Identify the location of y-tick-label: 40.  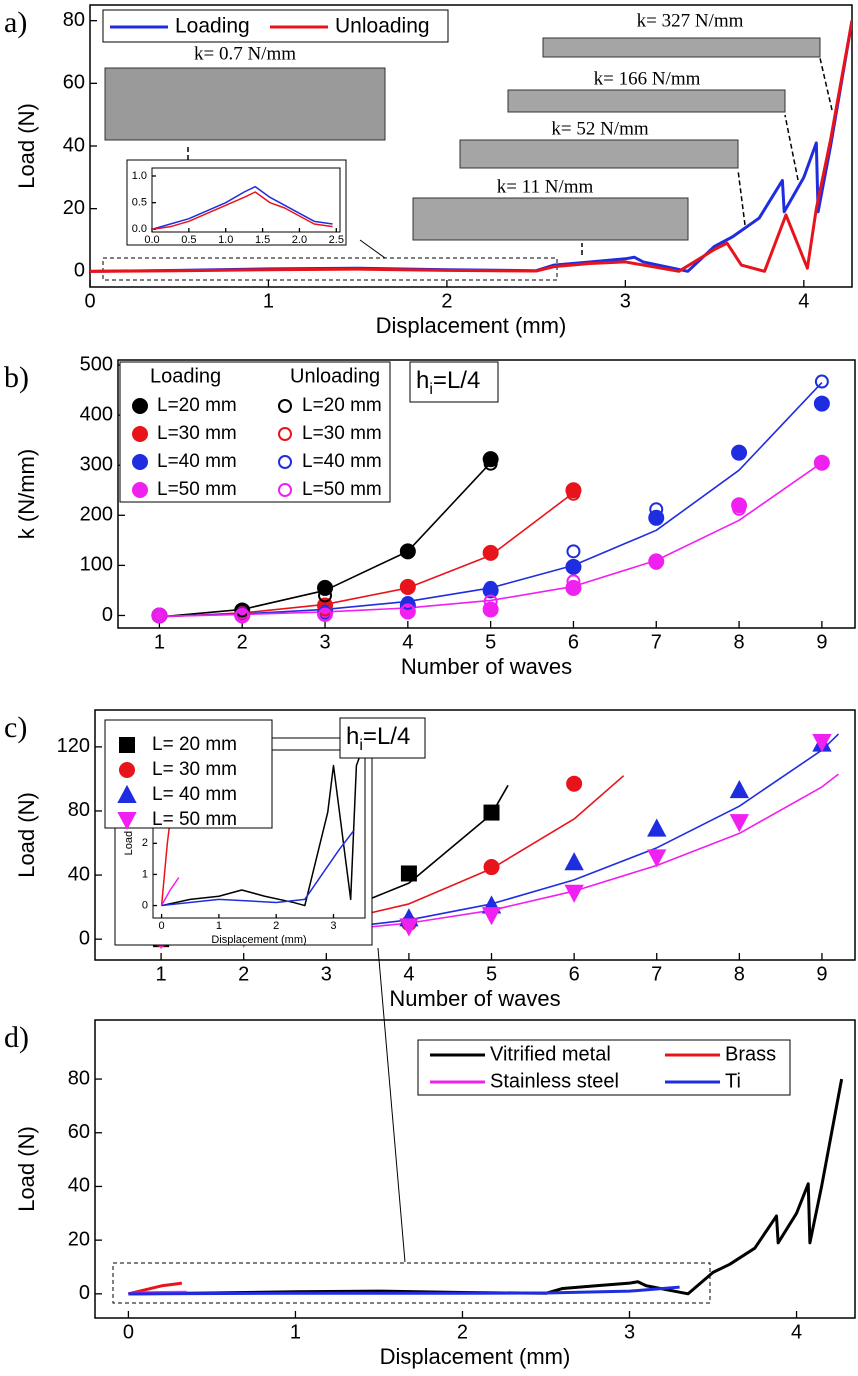
(74, 145).